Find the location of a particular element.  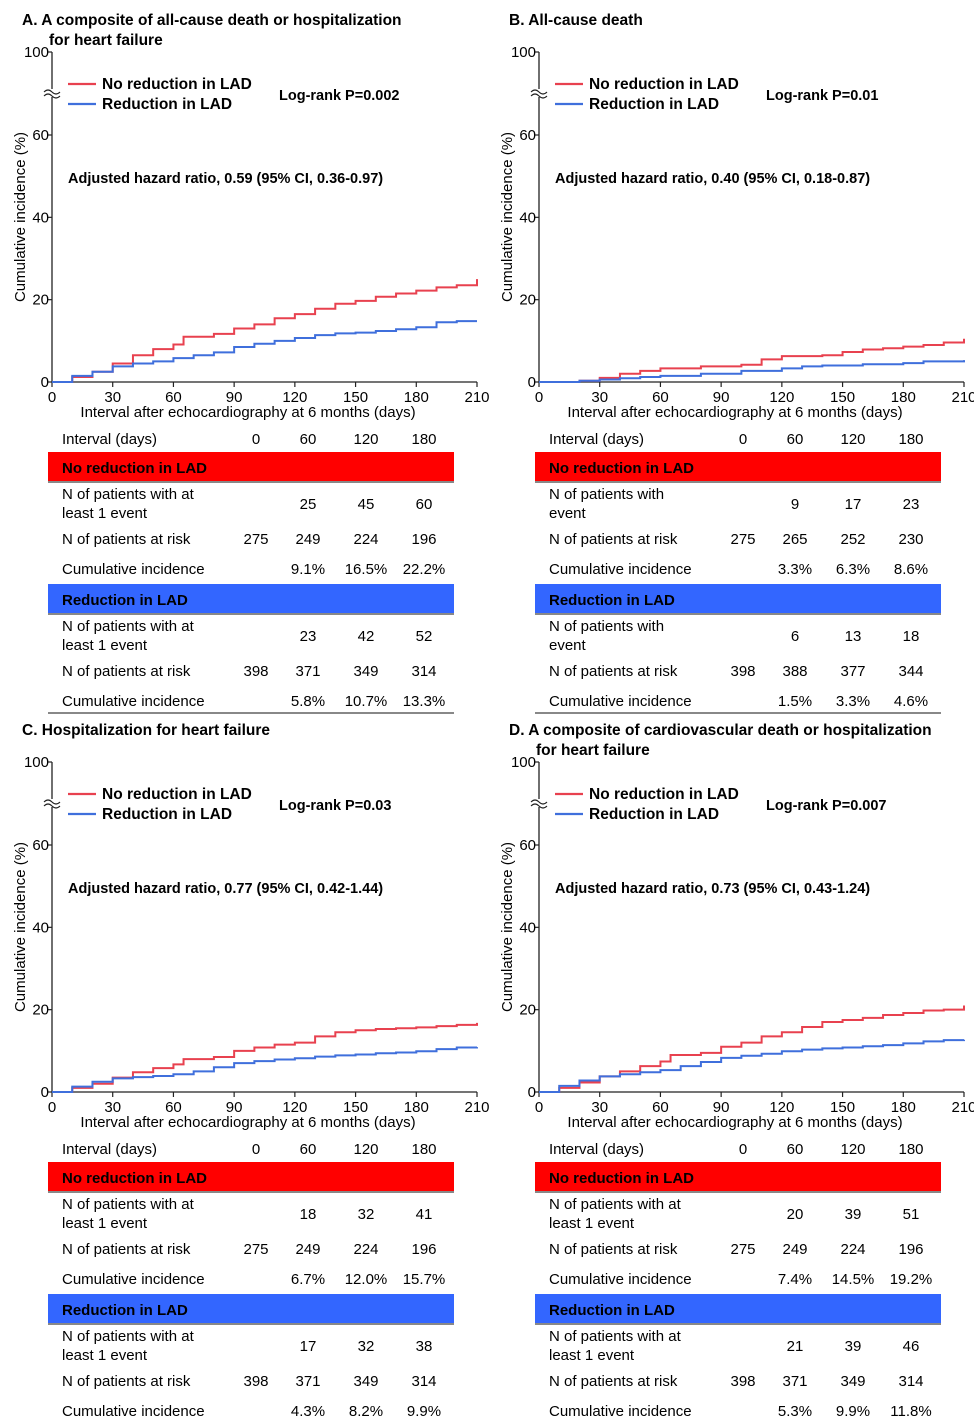

logrank-annotation: Log-rank P=0.002 is located at coordinates (339, 96).